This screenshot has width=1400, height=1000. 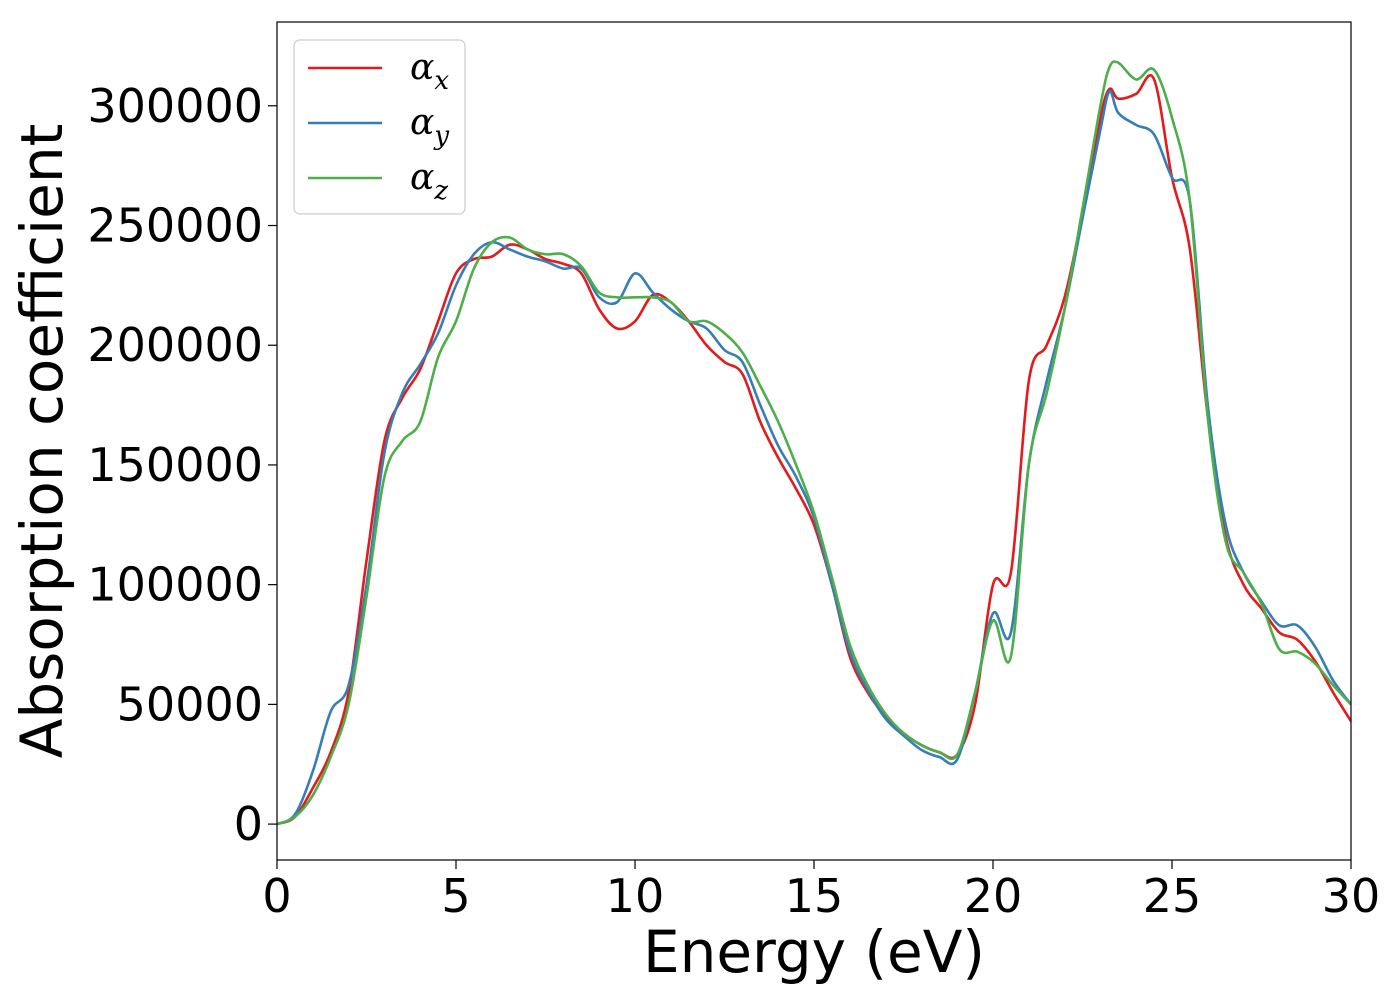 What do you see at coordinates (1172, 896) in the screenshot?
I see `x-tick-label: 25` at bounding box center [1172, 896].